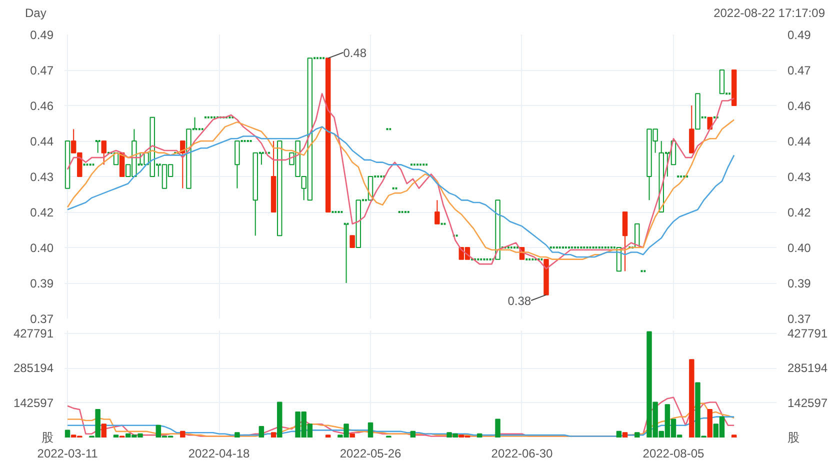 The height and width of the screenshot is (469, 839). I want to click on y2-tick-label: 0.39, so click(800, 283).